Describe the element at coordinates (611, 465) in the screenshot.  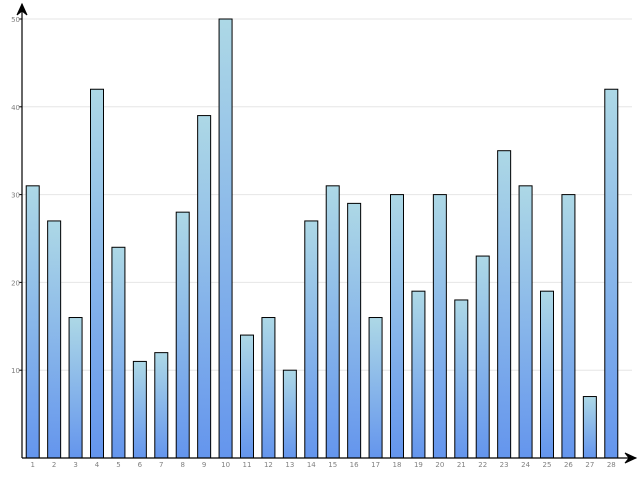
I see `x-tick-label: 28` at that location.